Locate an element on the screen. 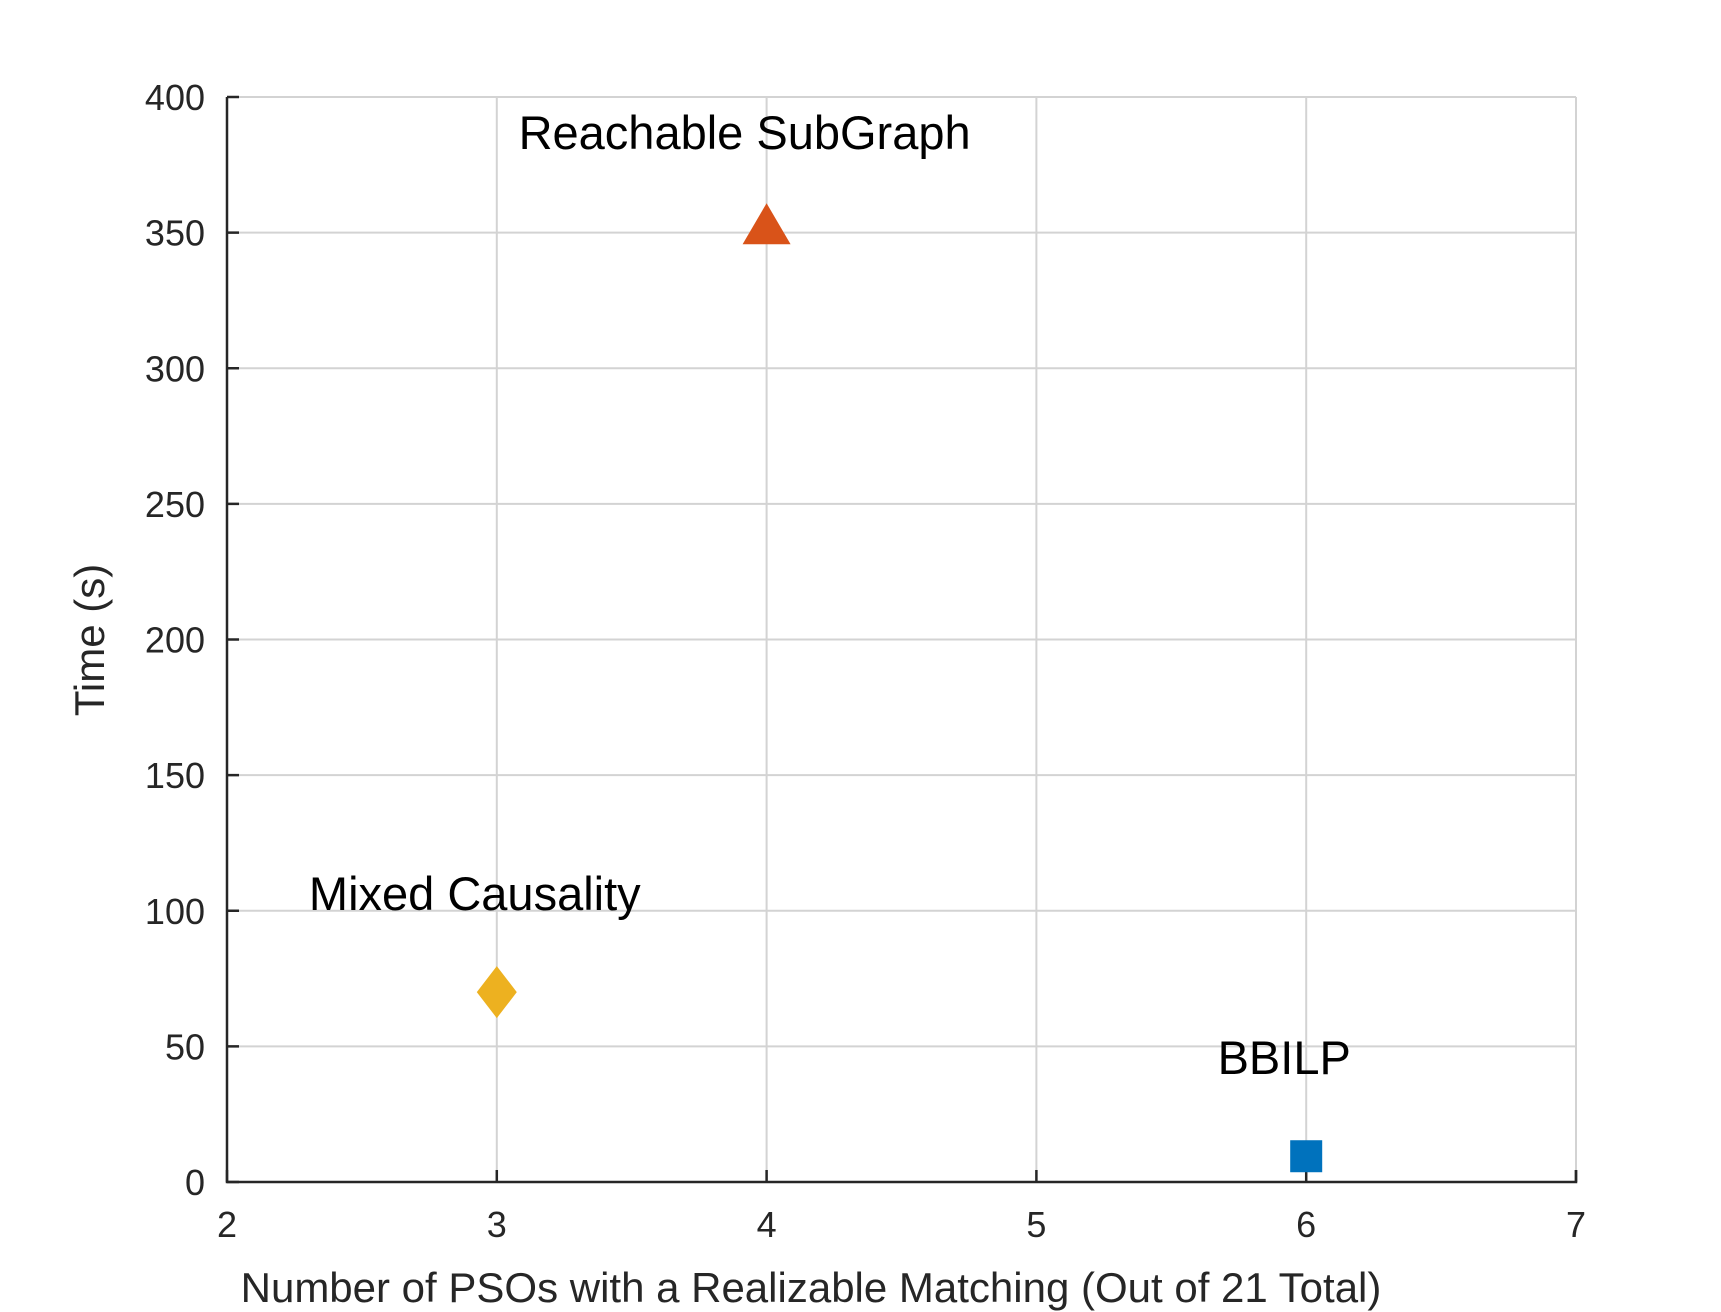 This screenshot has width=1721, height=1312. y-axis-label: Time (s) is located at coordinates (89, 640).